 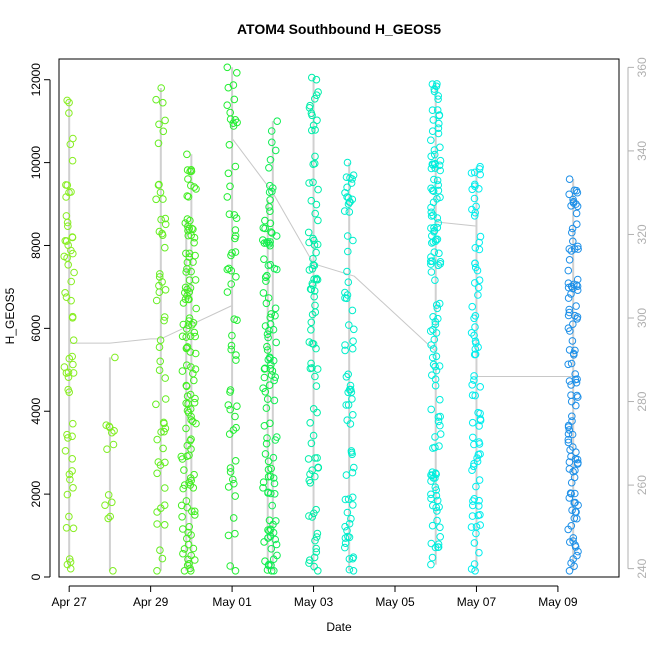 I want to click on x-axis-label: Date, so click(x=339, y=627).